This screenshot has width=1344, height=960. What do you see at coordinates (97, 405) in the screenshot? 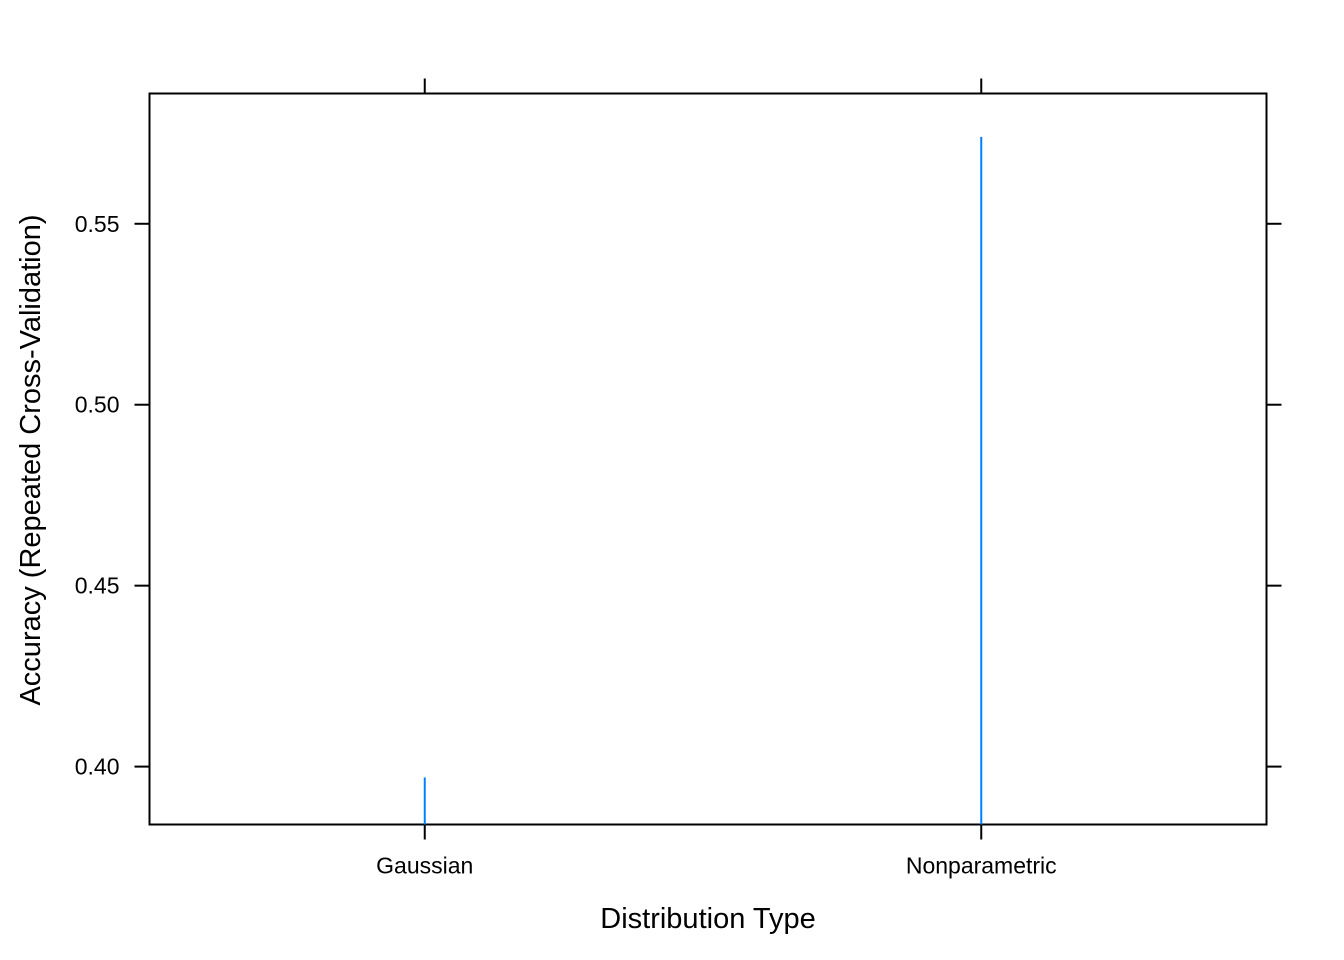
I see `y-tick-label: 0.50` at bounding box center [97, 405].